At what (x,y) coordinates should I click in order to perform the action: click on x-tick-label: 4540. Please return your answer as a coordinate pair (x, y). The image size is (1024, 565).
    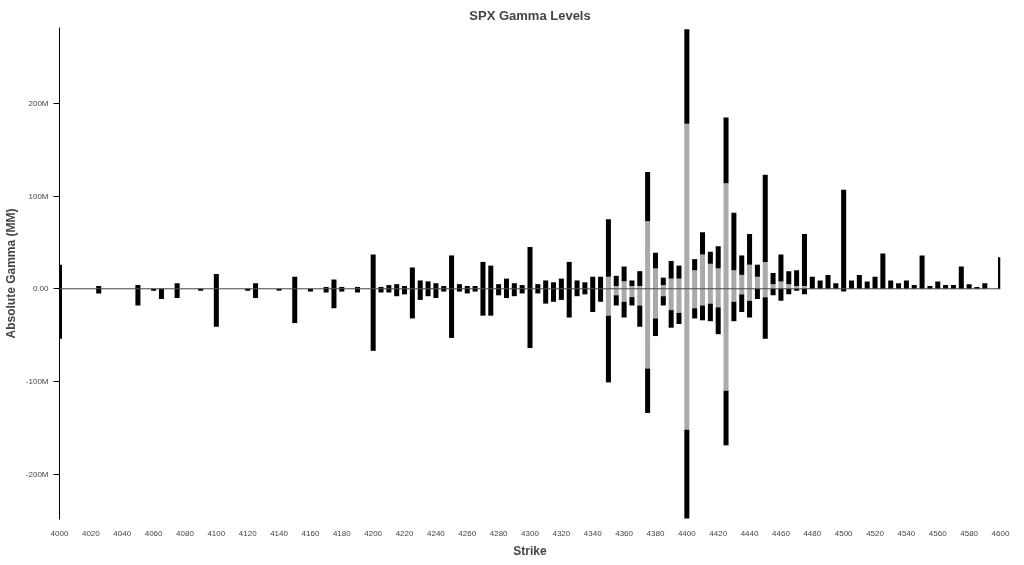
    Looking at the image, I should click on (906, 533).